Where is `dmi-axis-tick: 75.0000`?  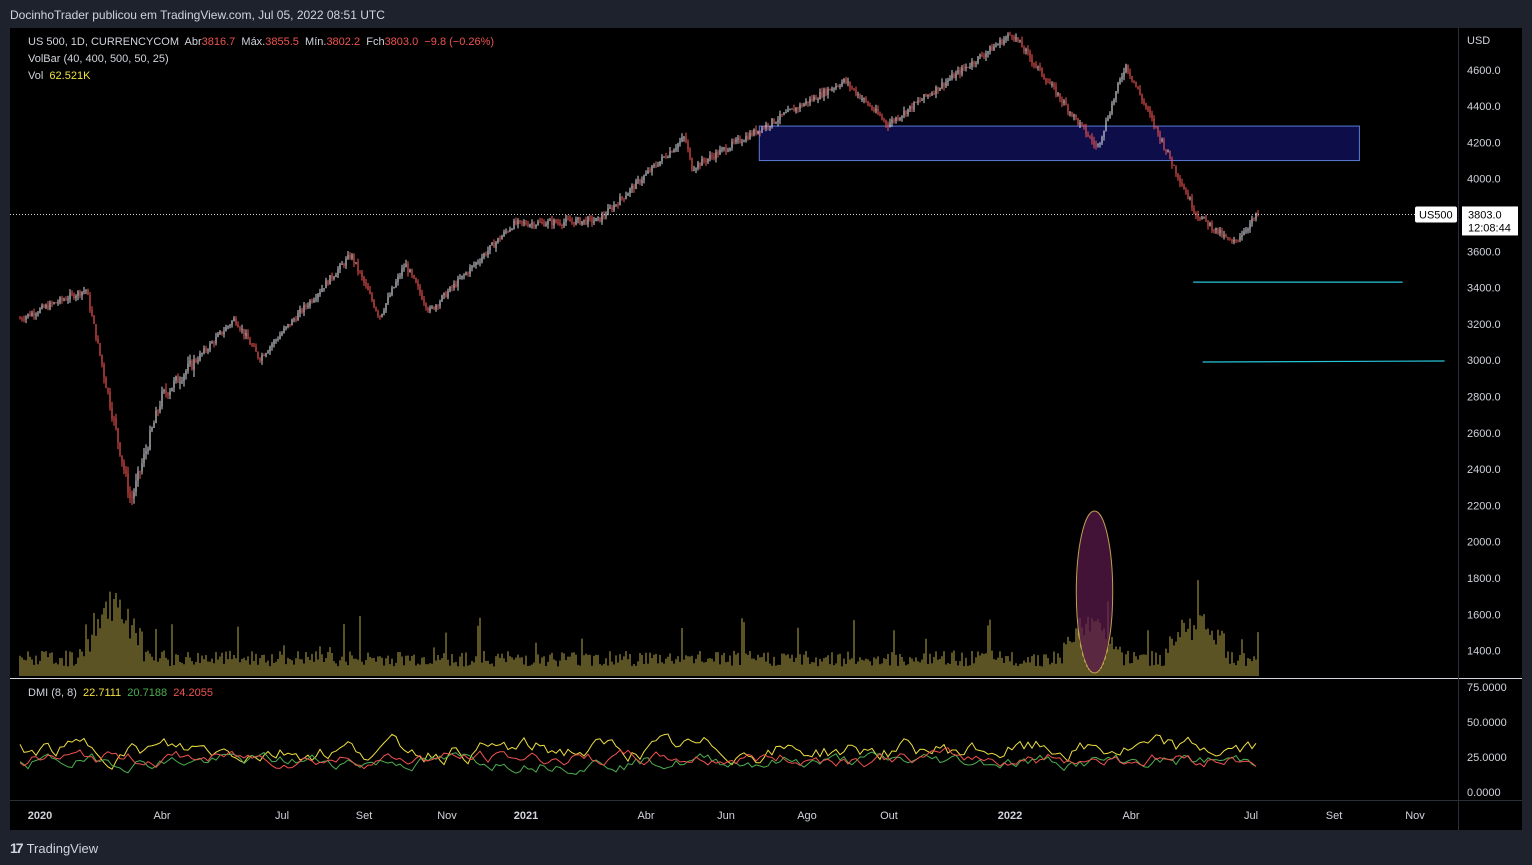
dmi-axis-tick: 75.0000 is located at coordinates (1487, 688).